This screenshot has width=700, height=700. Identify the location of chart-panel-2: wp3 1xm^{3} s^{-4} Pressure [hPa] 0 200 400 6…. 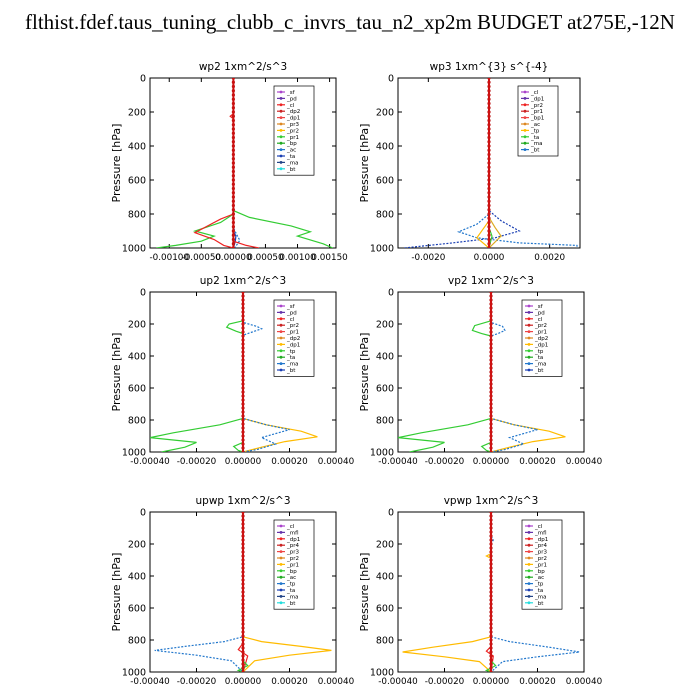
(469, 162).